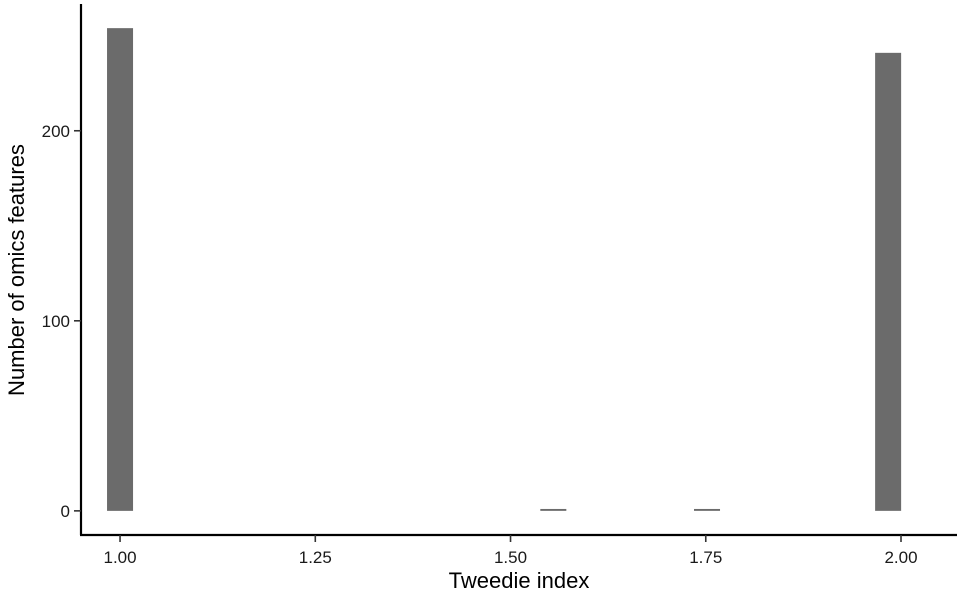  I want to click on x-tick-label: 1.75, so click(705, 557).